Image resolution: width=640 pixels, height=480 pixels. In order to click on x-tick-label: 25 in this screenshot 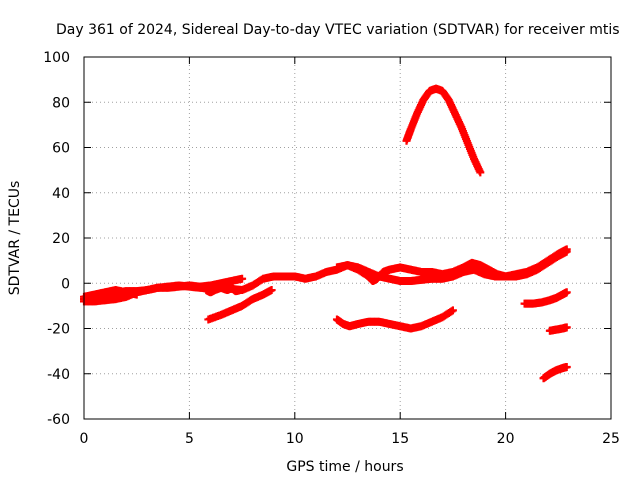, I will do `click(611, 439)`.